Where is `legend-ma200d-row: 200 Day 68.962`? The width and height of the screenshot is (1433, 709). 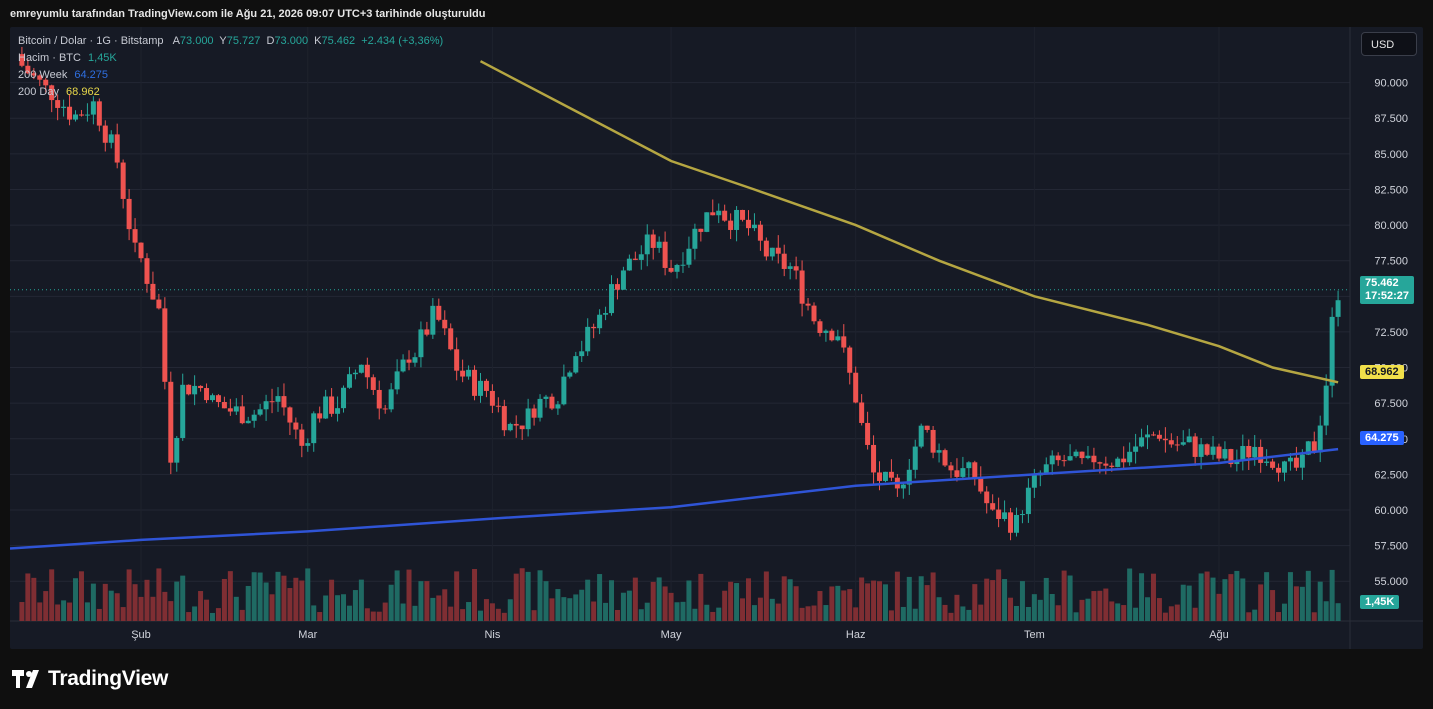
legend-ma200d-row: 200 Day 68.962 is located at coordinates (59, 92).